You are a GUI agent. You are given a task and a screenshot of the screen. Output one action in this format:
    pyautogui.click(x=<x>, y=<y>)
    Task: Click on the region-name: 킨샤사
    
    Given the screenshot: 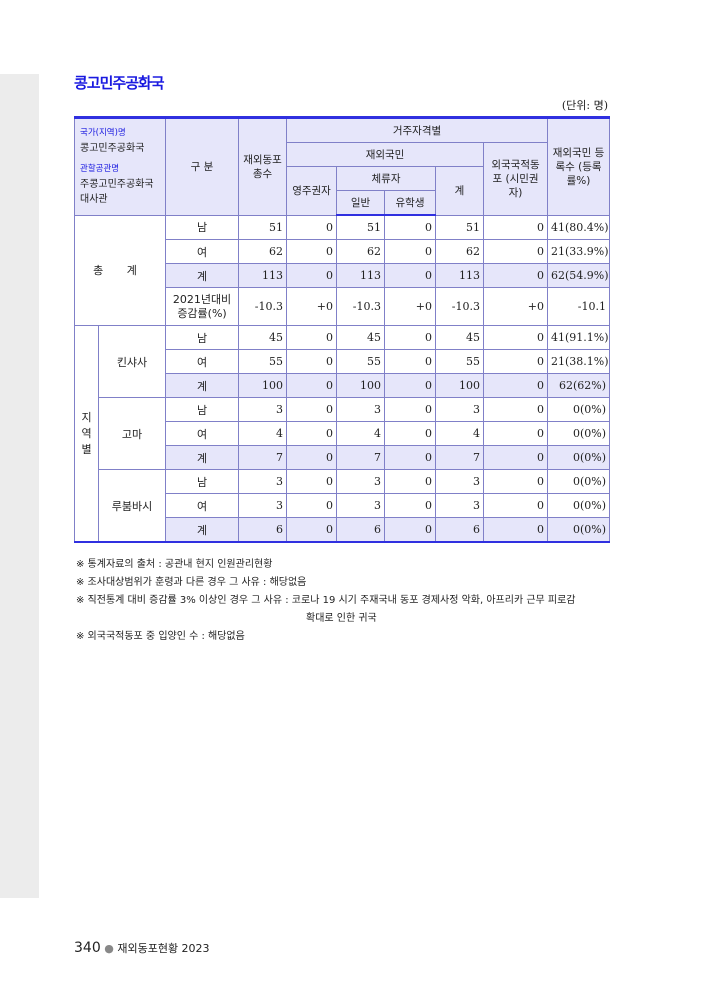 What is the action you would take?
    pyautogui.click(x=132, y=361)
    